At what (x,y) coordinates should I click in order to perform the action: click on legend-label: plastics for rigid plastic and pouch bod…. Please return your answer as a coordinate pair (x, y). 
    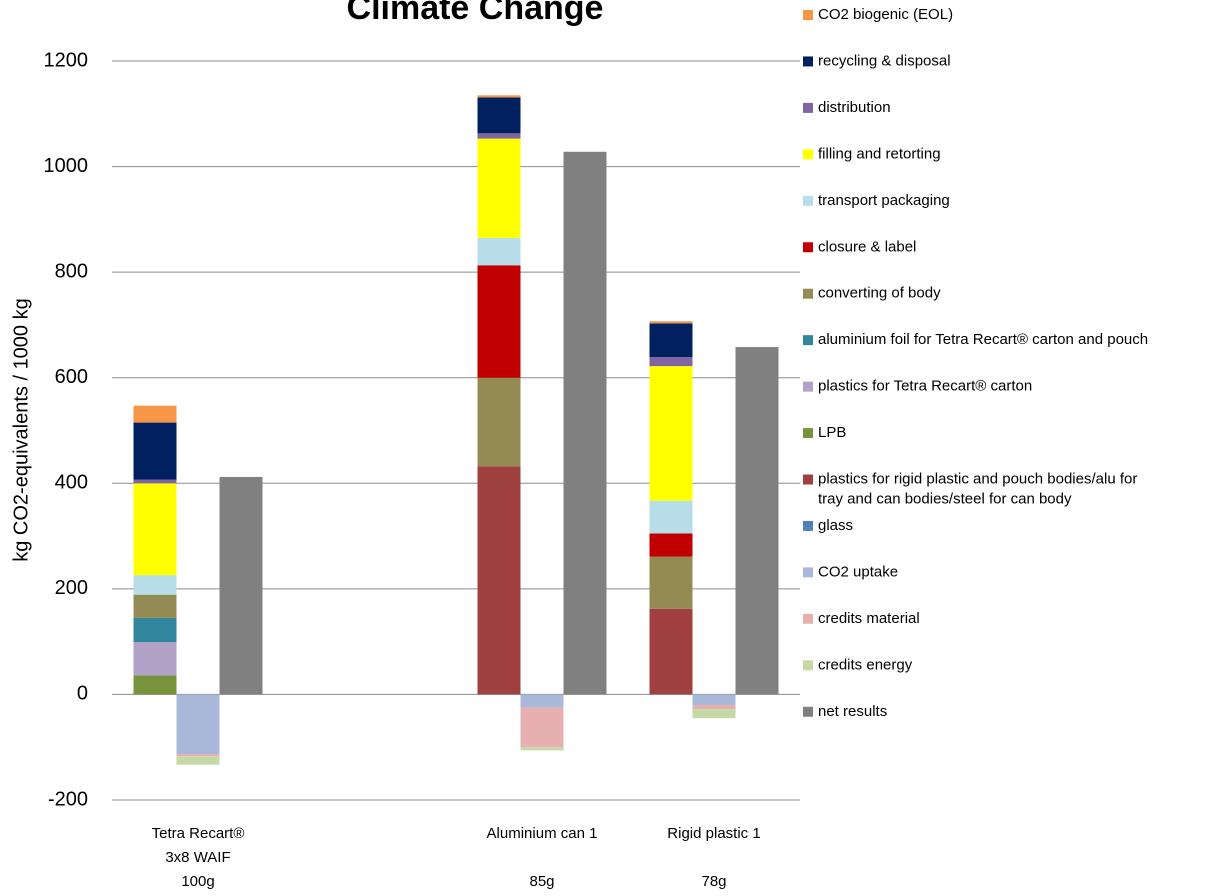
    Looking at the image, I should click on (977, 488).